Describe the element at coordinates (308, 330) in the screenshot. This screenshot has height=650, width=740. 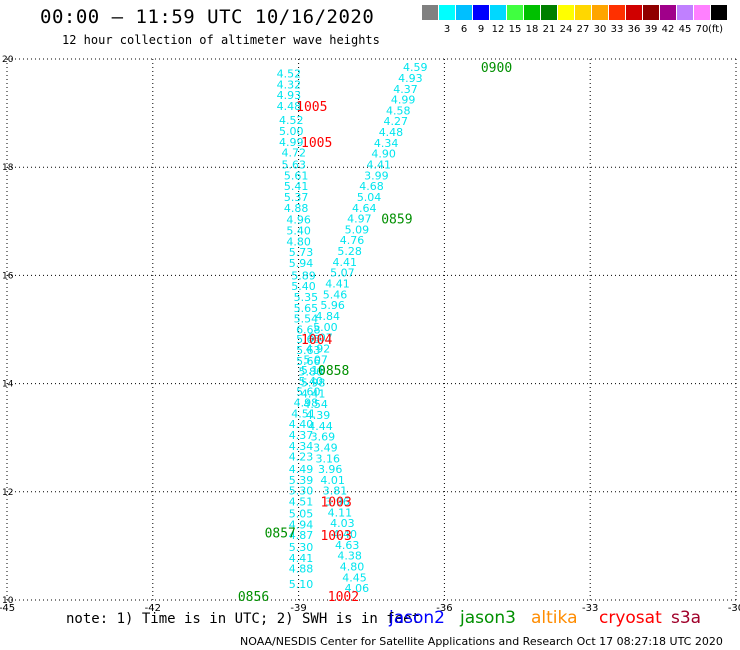
I see `swh-value: 6.68` at that location.